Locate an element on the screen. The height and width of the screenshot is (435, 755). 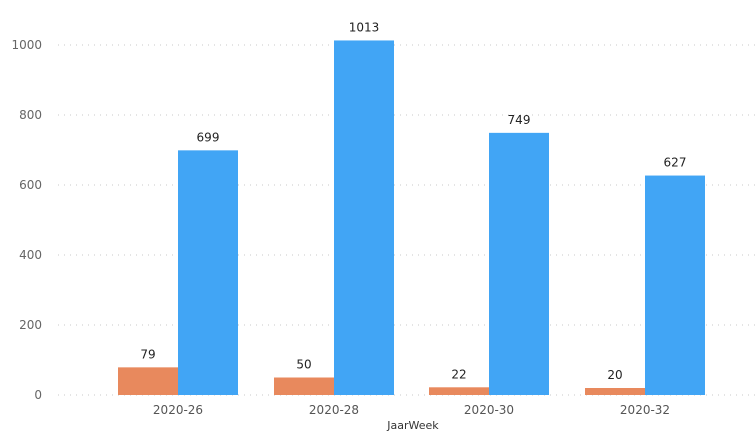
y-tick-label-200: 200 is located at coordinates (30, 325).